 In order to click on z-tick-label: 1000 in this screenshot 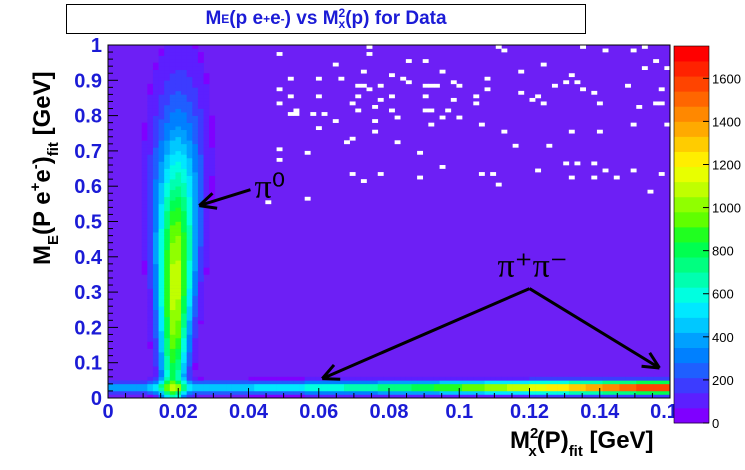, I will do `click(726, 208)`.